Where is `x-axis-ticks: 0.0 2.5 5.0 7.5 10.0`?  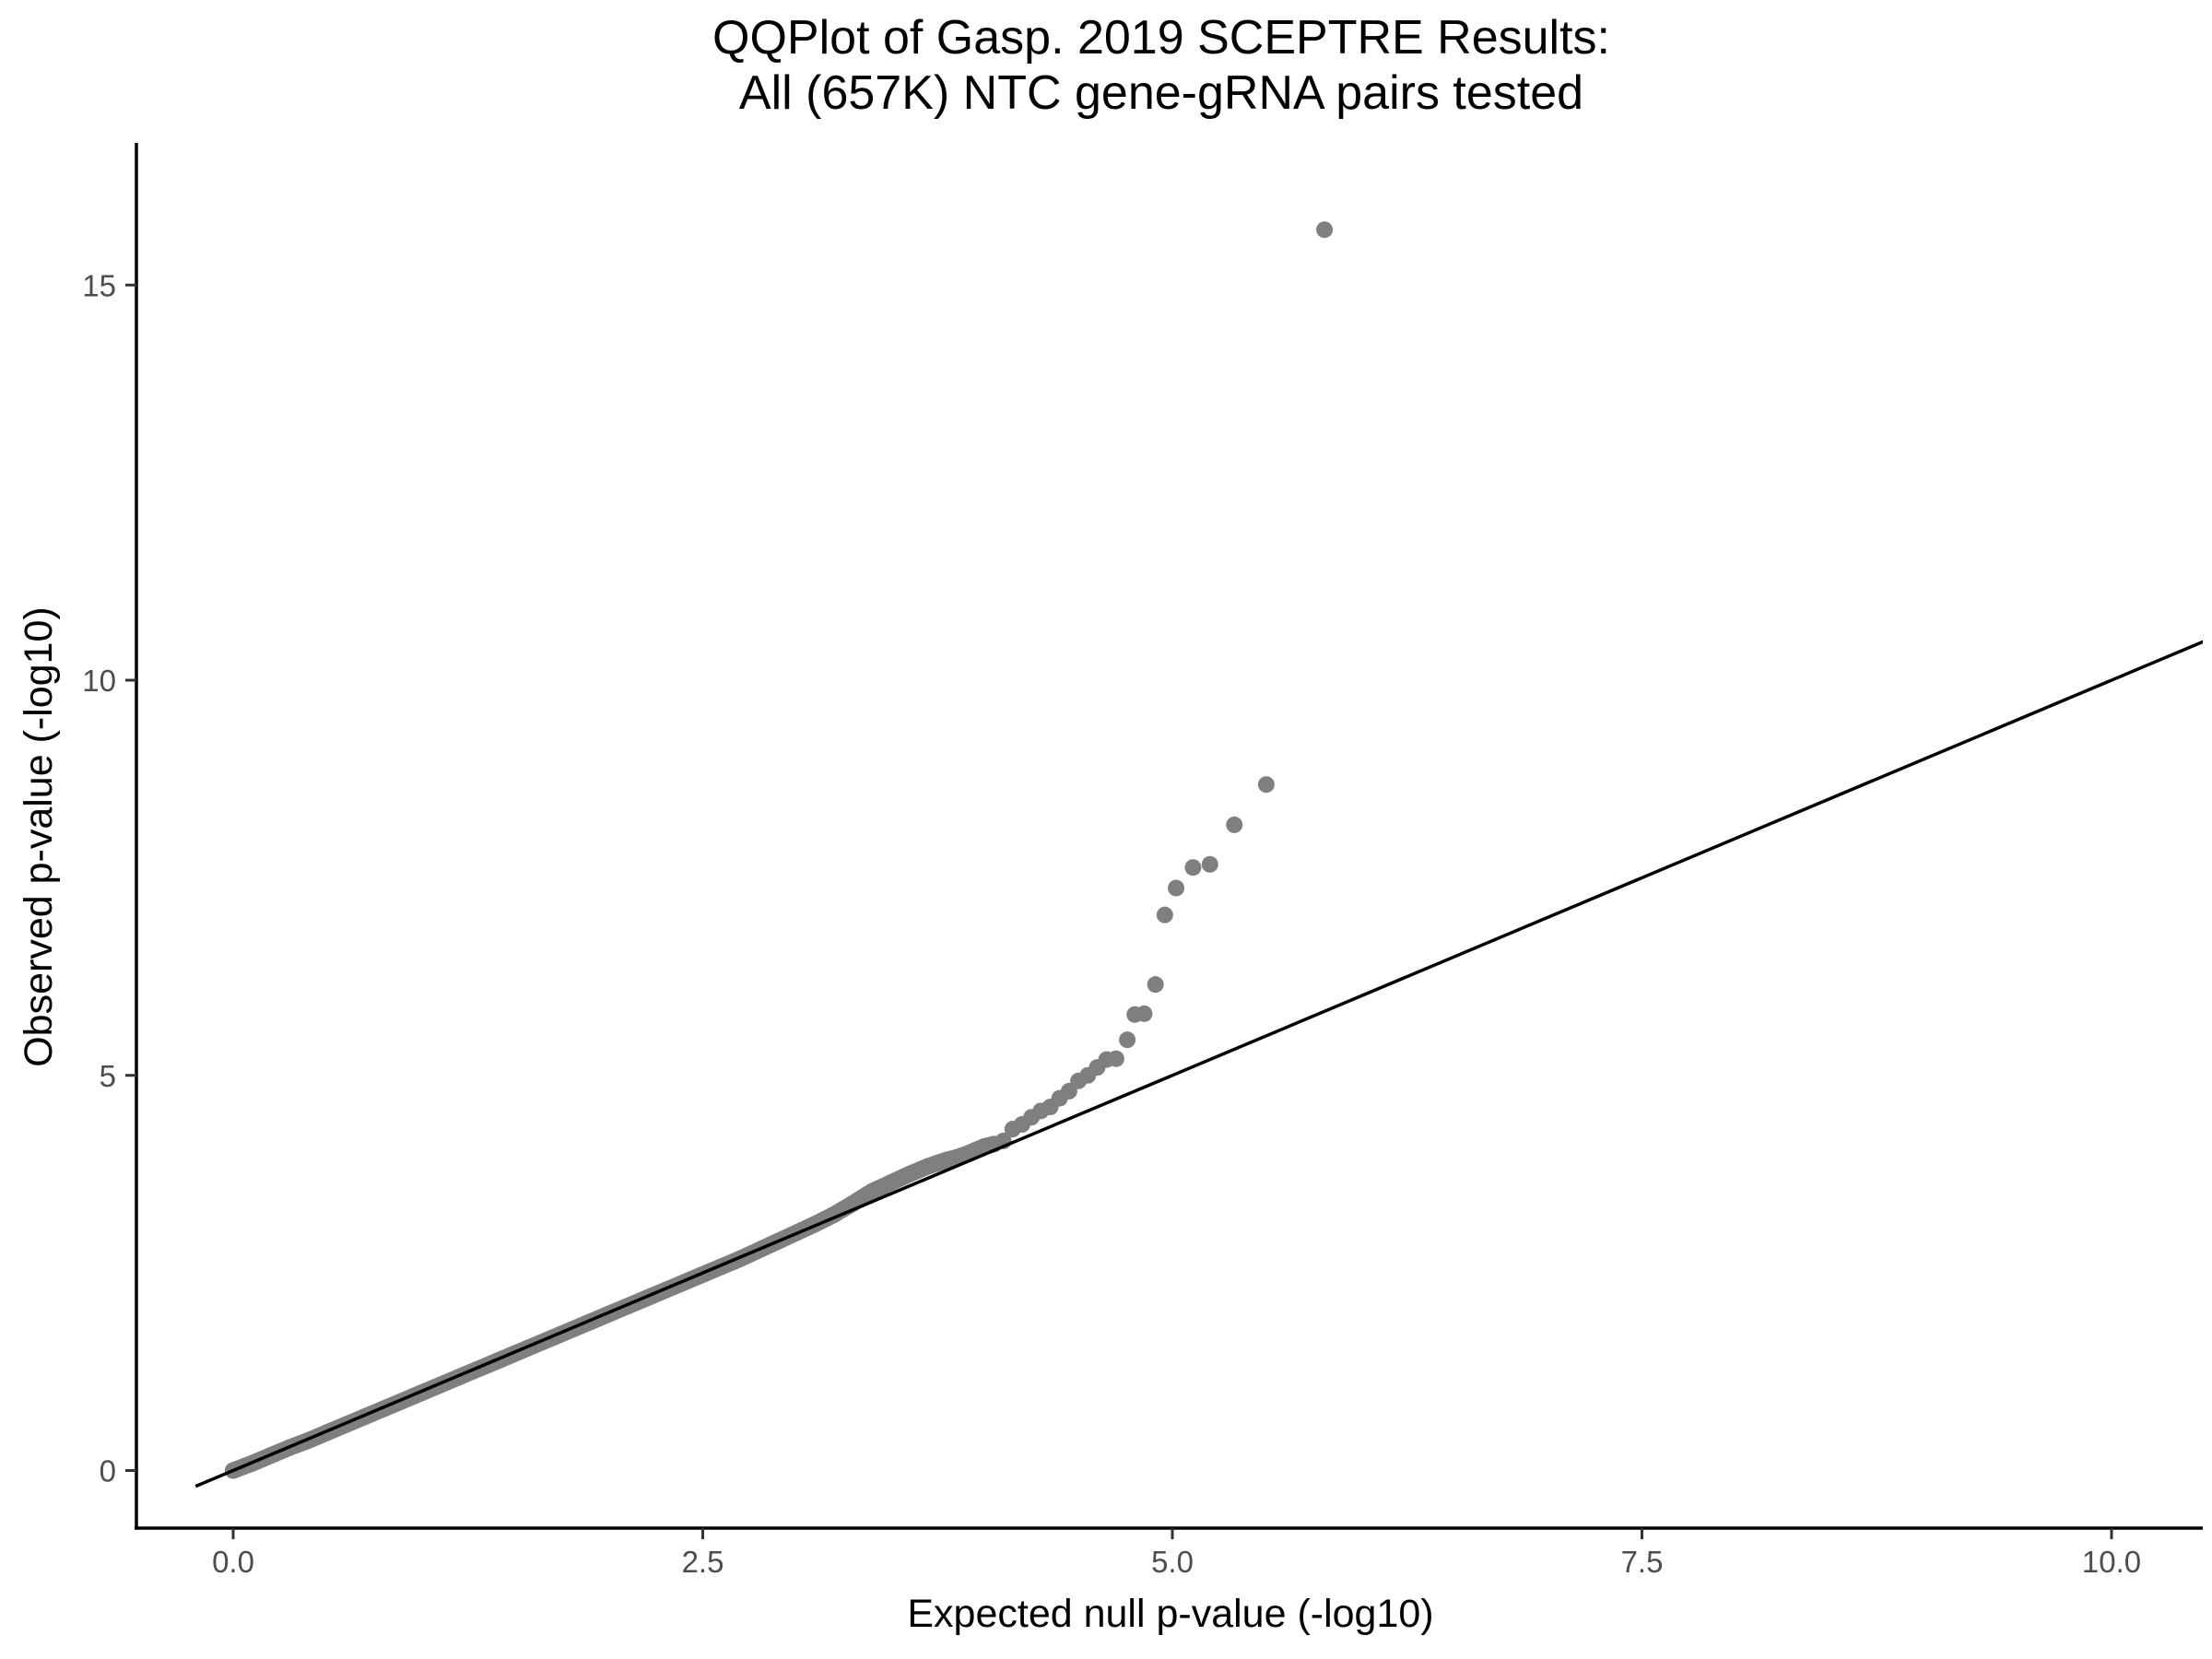
x-axis-ticks: 0.0 2.5 5.0 7.5 10.0 is located at coordinates (1176, 1553).